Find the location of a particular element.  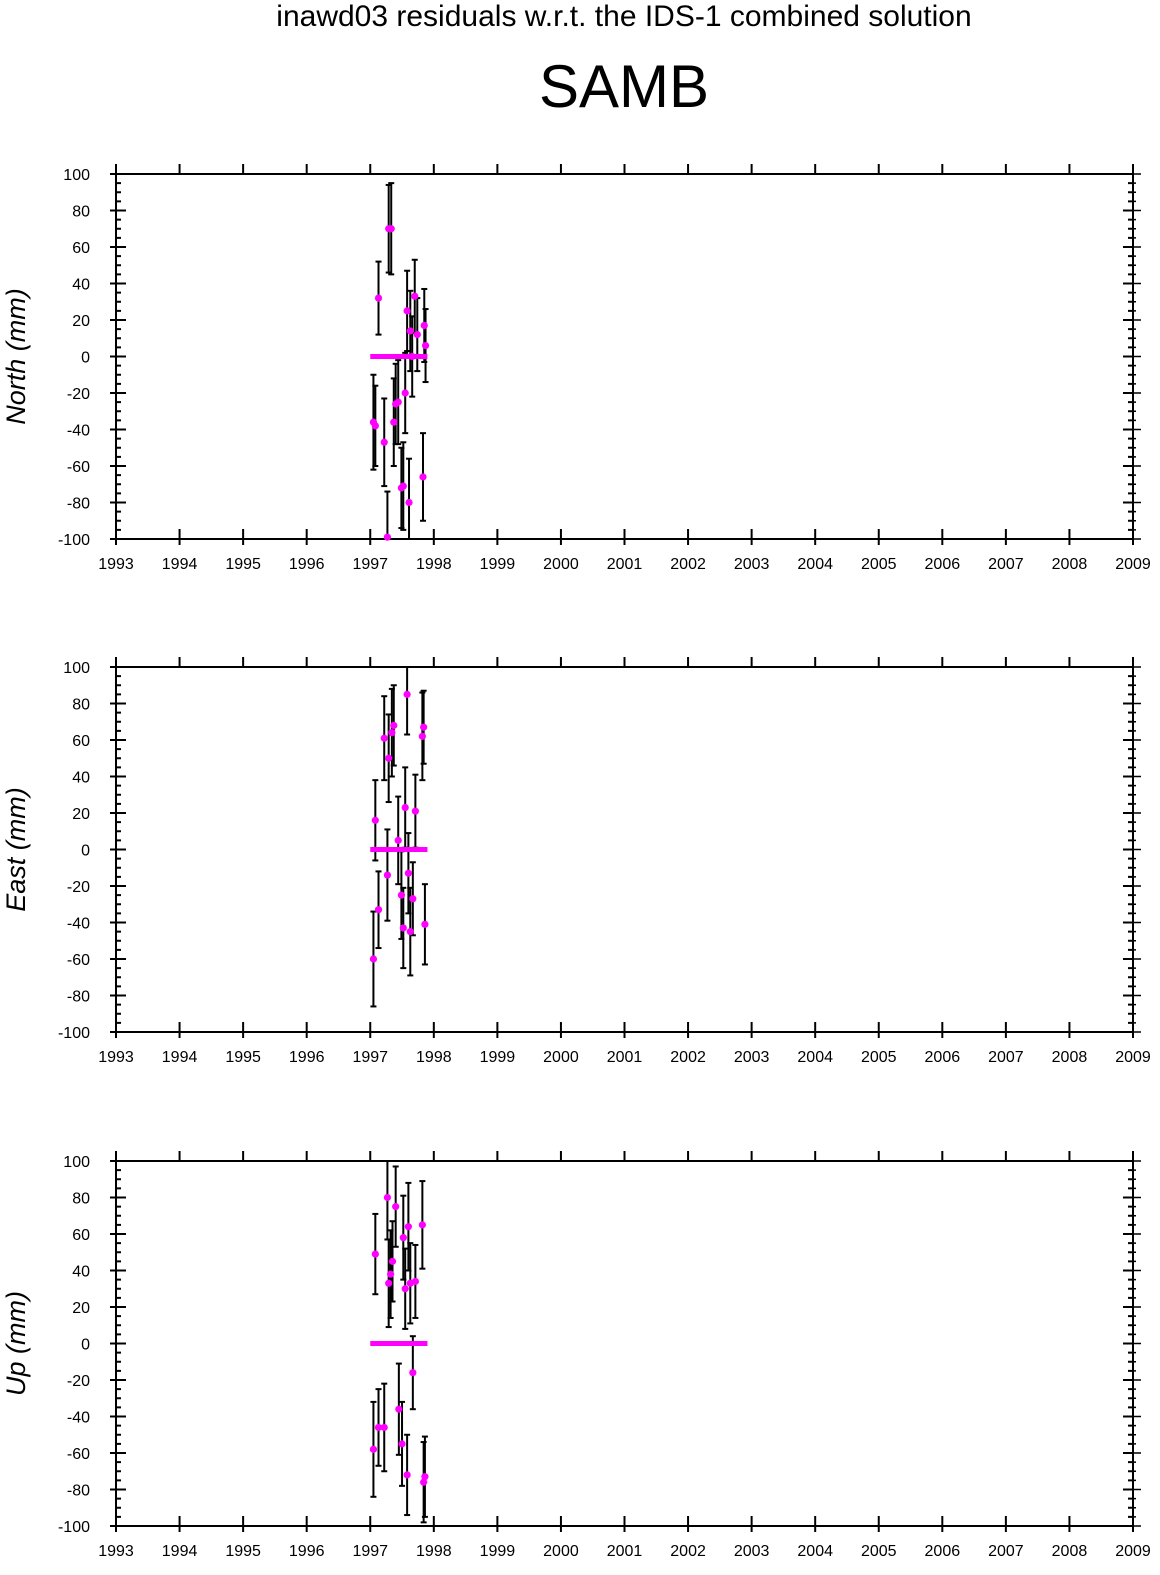

north-x-tick-label: 2005 is located at coordinates (879, 564).